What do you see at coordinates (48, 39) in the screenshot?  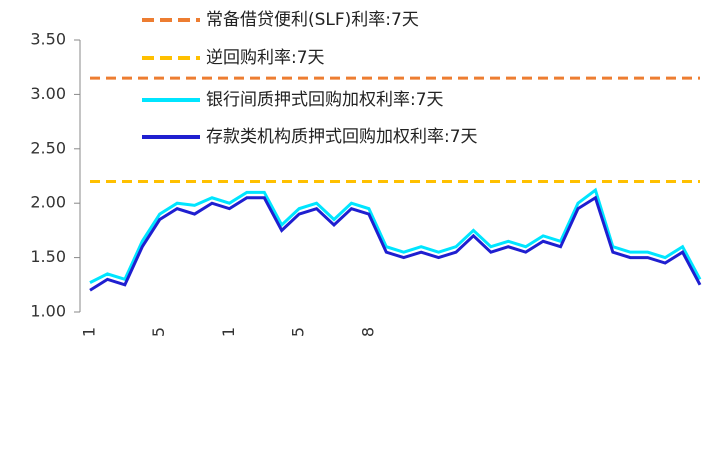 I see `y-tick-label: 3.50` at bounding box center [48, 39].